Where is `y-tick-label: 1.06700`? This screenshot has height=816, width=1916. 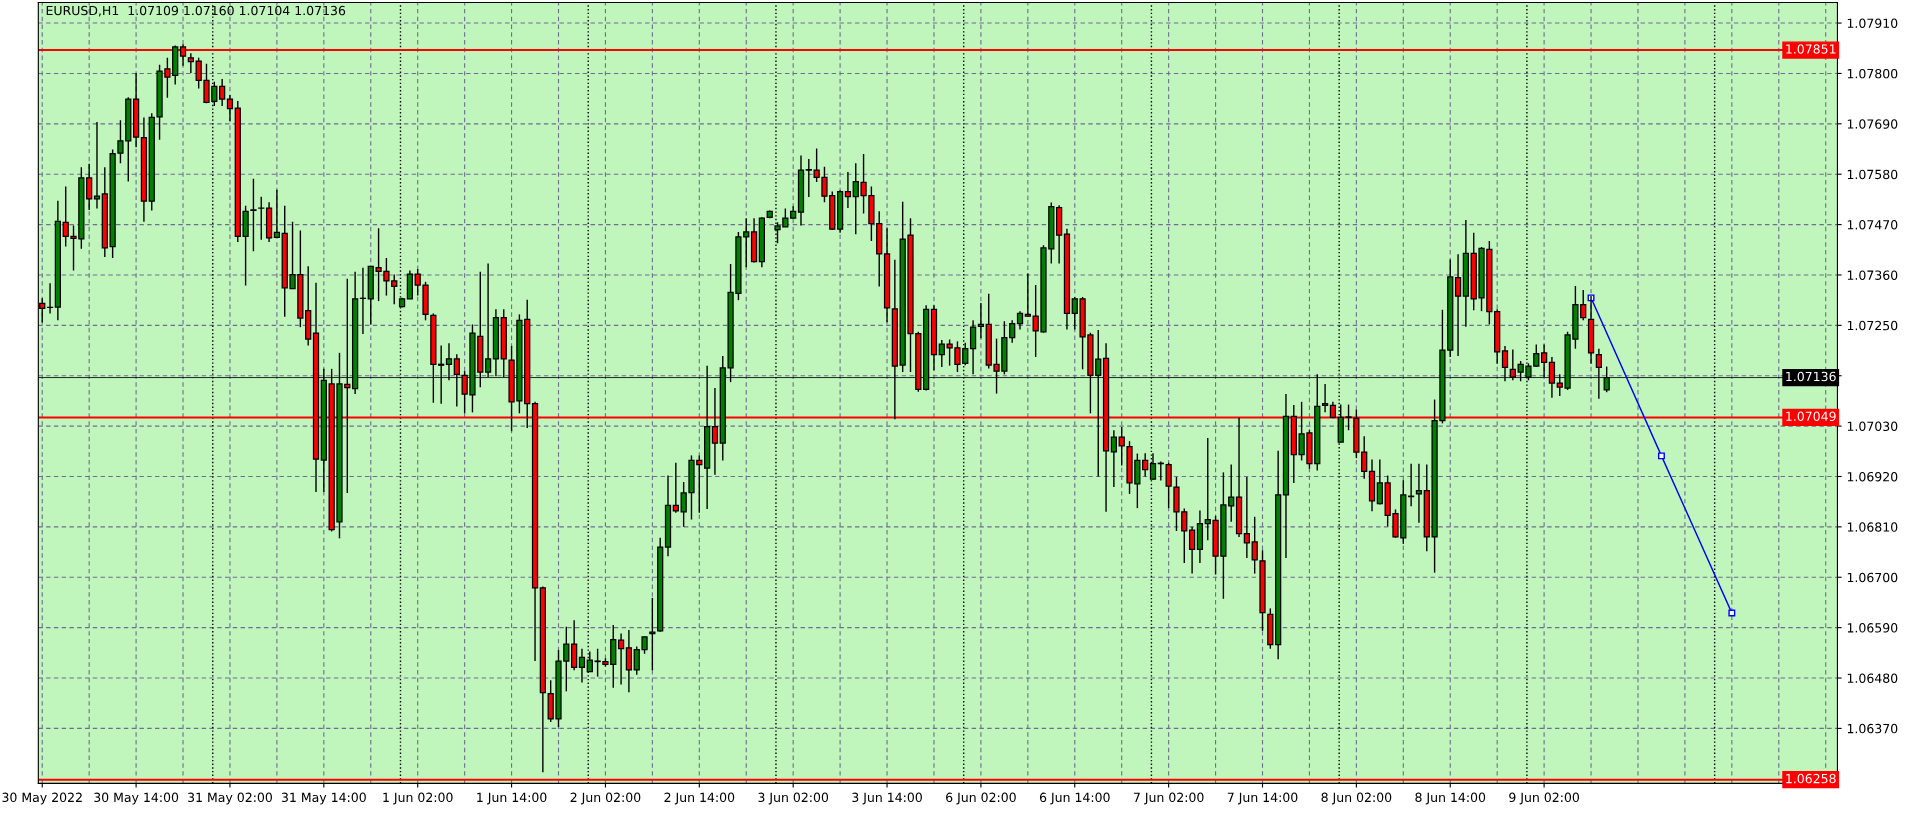
y-tick-label: 1.06700 is located at coordinates (1872, 577).